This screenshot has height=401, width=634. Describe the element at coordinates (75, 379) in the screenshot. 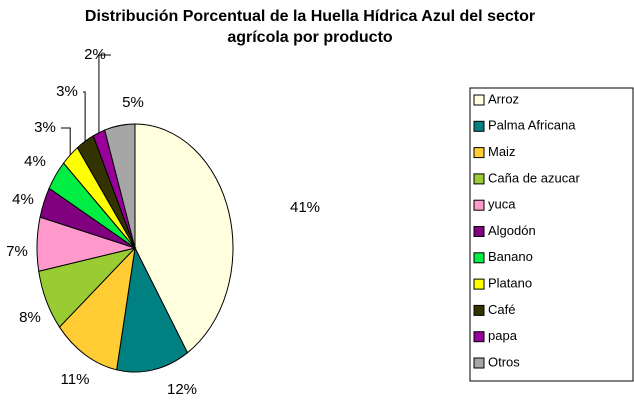

I see `data-label: 11%` at that location.